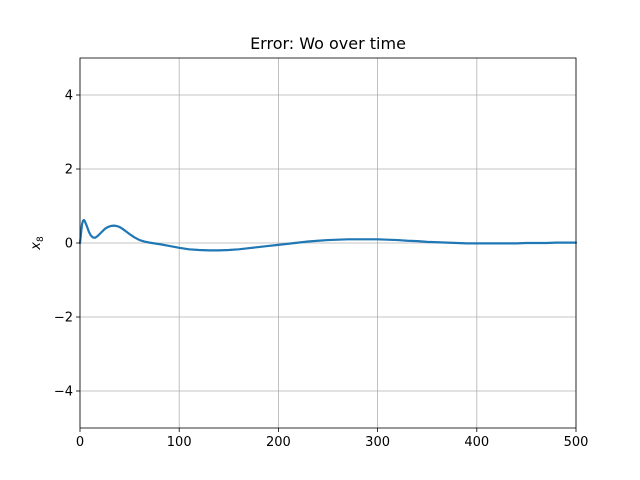 This screenshot has height=480, width=640. What do you see at coordinates (476, 442) in the screenshot?
I see `x-tick-label: 400` at bounding box center [476, 442].